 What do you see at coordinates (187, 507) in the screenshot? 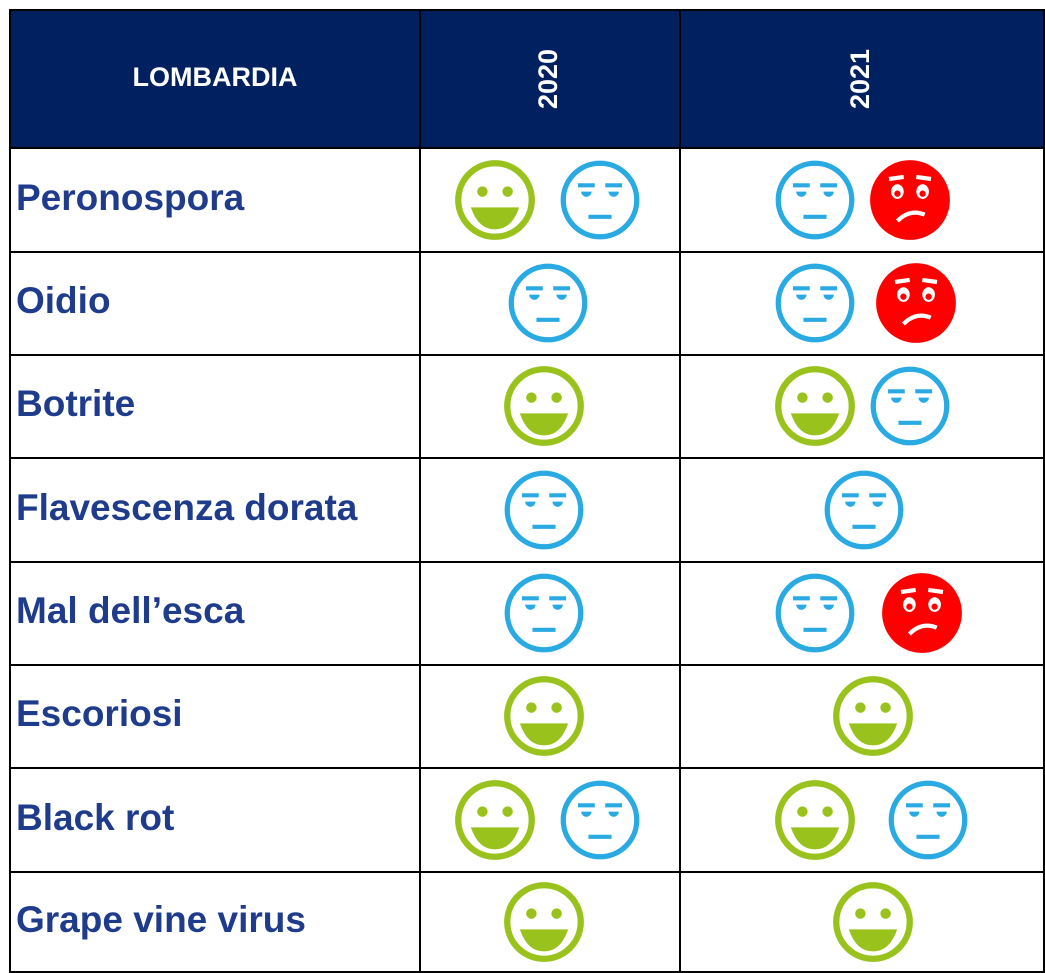
I see `row-label: Flavescenza dorata` at bounding box center [187, 507].